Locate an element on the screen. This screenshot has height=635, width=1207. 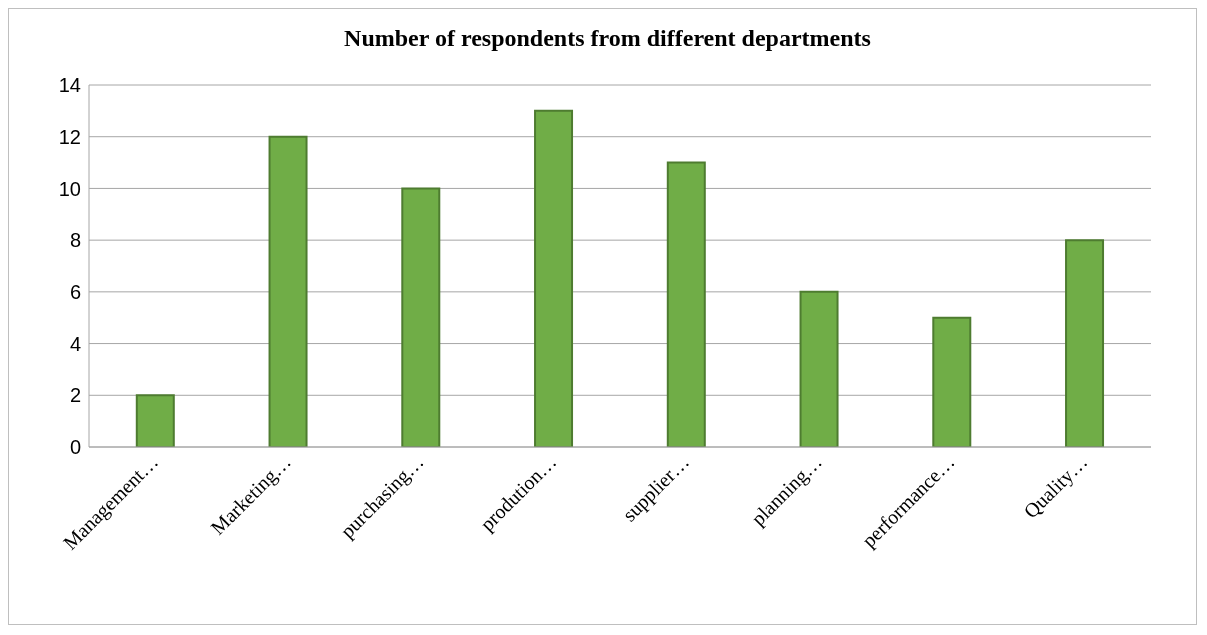
y-tick-label: 10 is located at coordinates (69, 188).